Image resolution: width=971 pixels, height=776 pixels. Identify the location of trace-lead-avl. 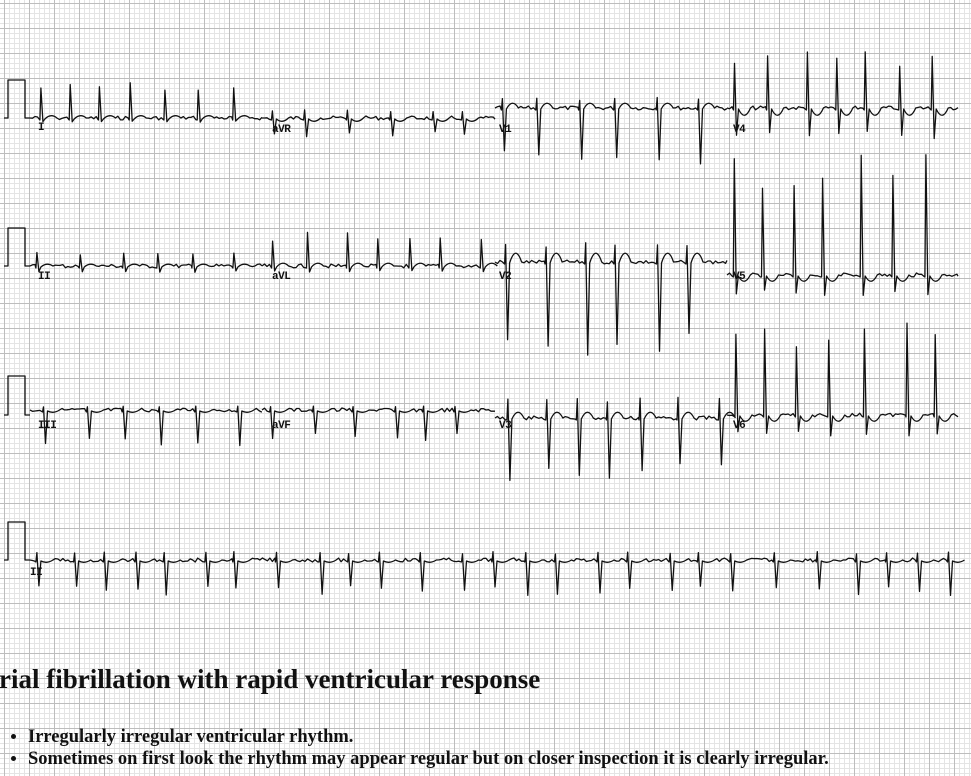
(379, 252).